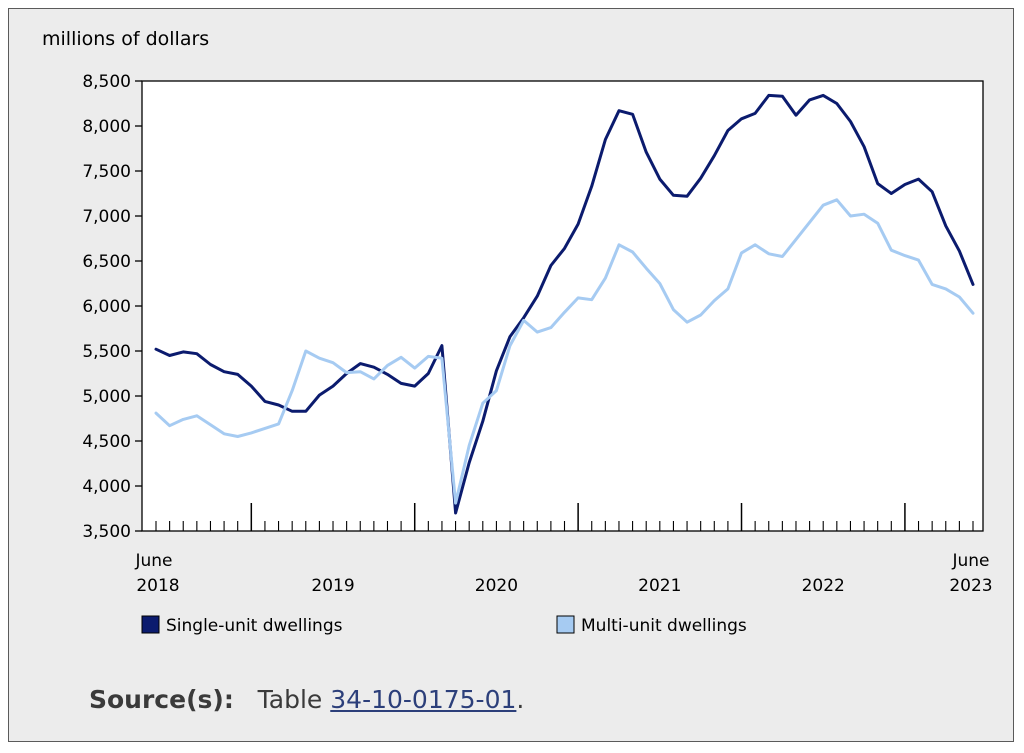  I want to click on y-tick-label: 4,000, so click(106, 487).